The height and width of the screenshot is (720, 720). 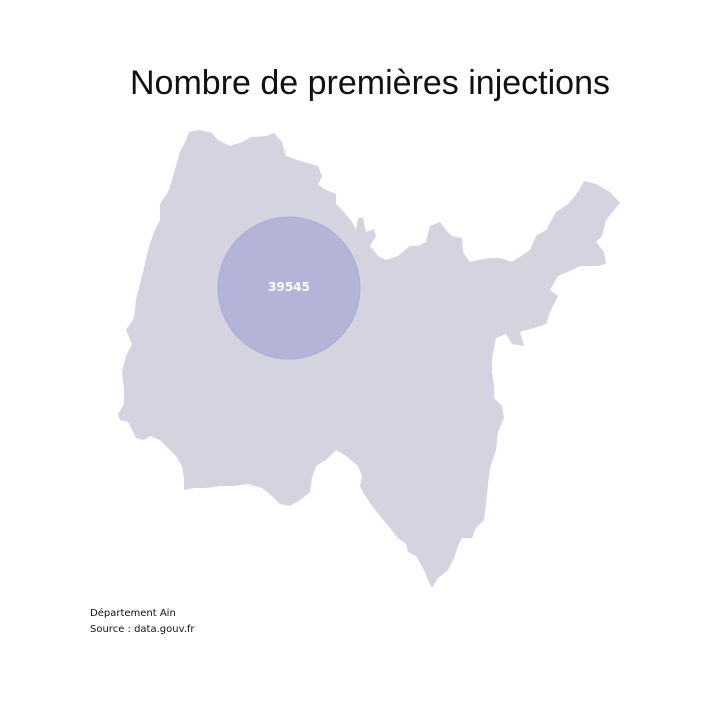 I want to click on chart-title: Nombre de premières injections, so click(x=370, y=83).